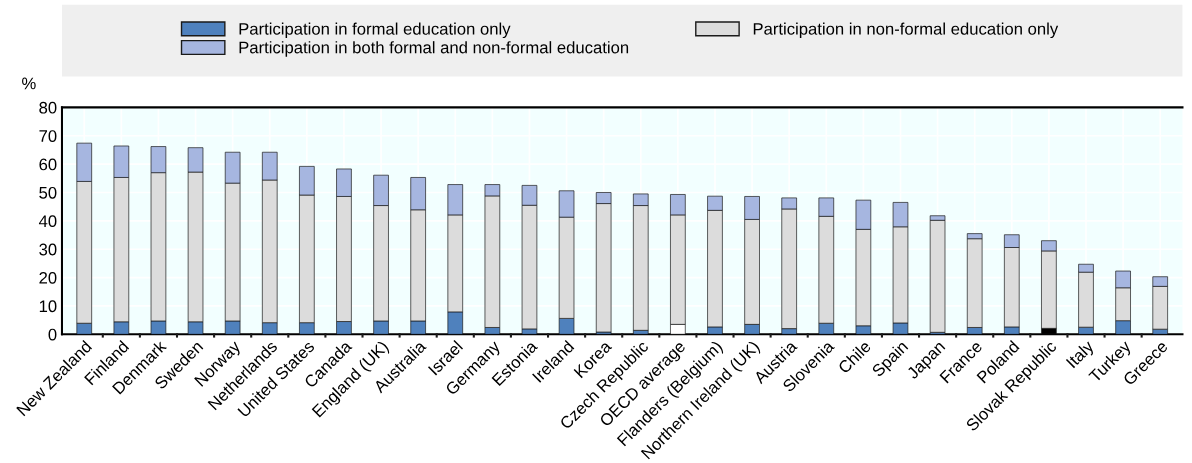 This screenshot has width=1192, height=463. Describe the element at coordinates (375, 30) in the screenshot. I see `legend-label: Participation in formal education only` at that location.